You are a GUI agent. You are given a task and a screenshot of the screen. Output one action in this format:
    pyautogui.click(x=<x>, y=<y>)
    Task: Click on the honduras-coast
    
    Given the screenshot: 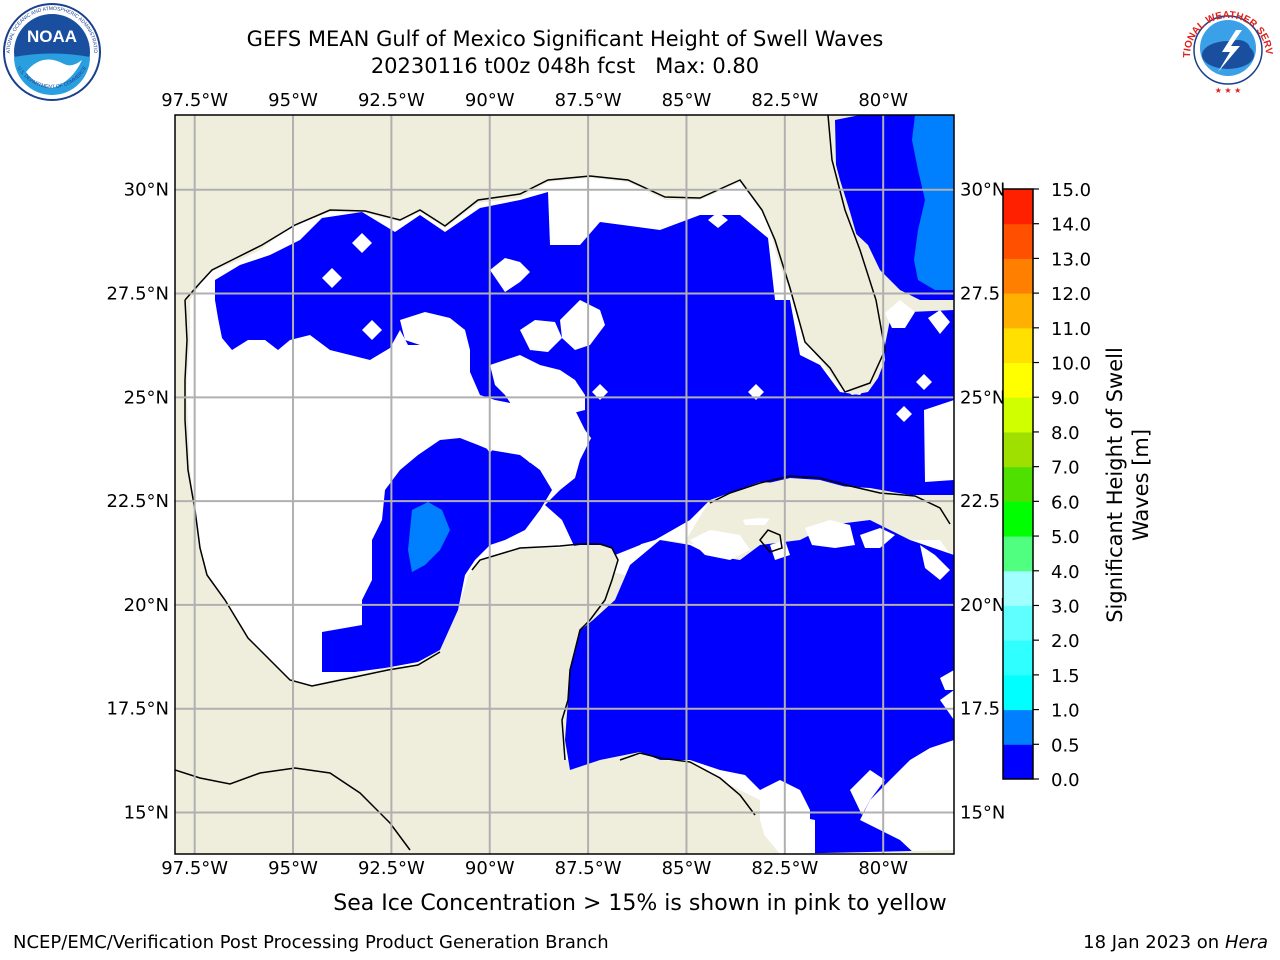 What is the action you would take?
    pyautogui.click(x=669, y=804)
    